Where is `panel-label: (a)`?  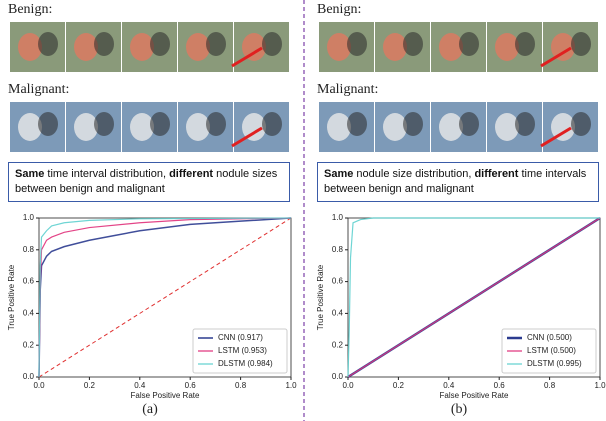 panel-label: (a) is located at coordinates (150, 409).